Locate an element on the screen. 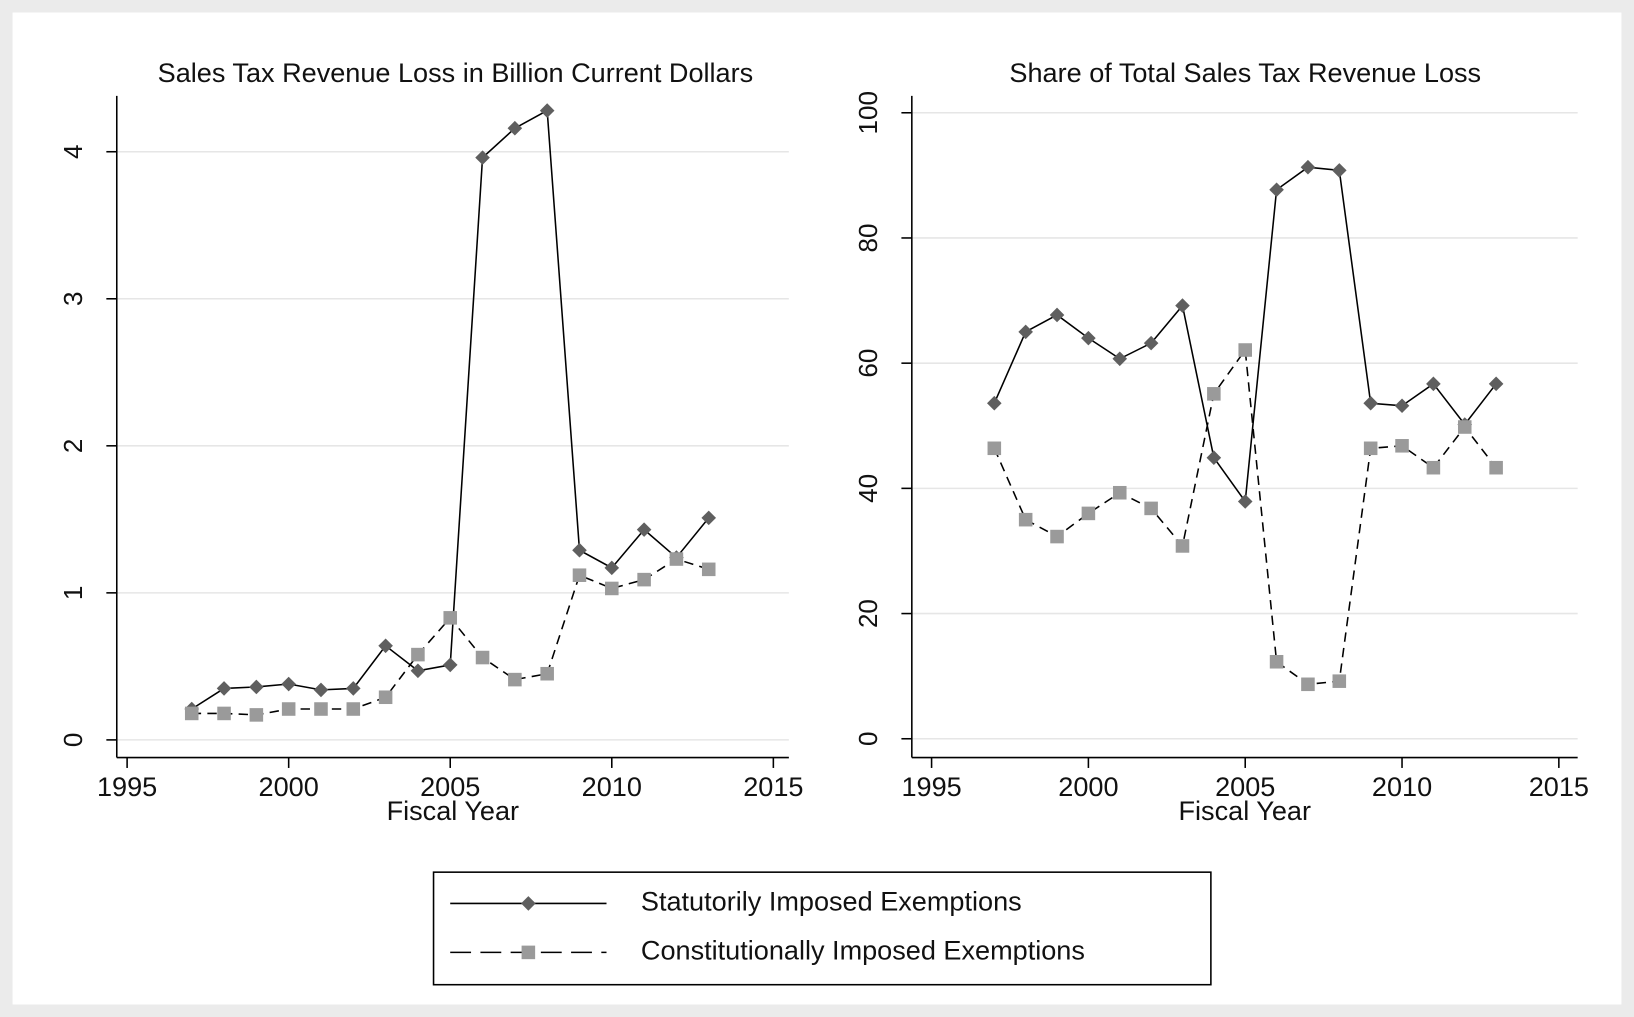  legend-label: Statutorily Imposed Exemptions is located at coordinates (831, 901).